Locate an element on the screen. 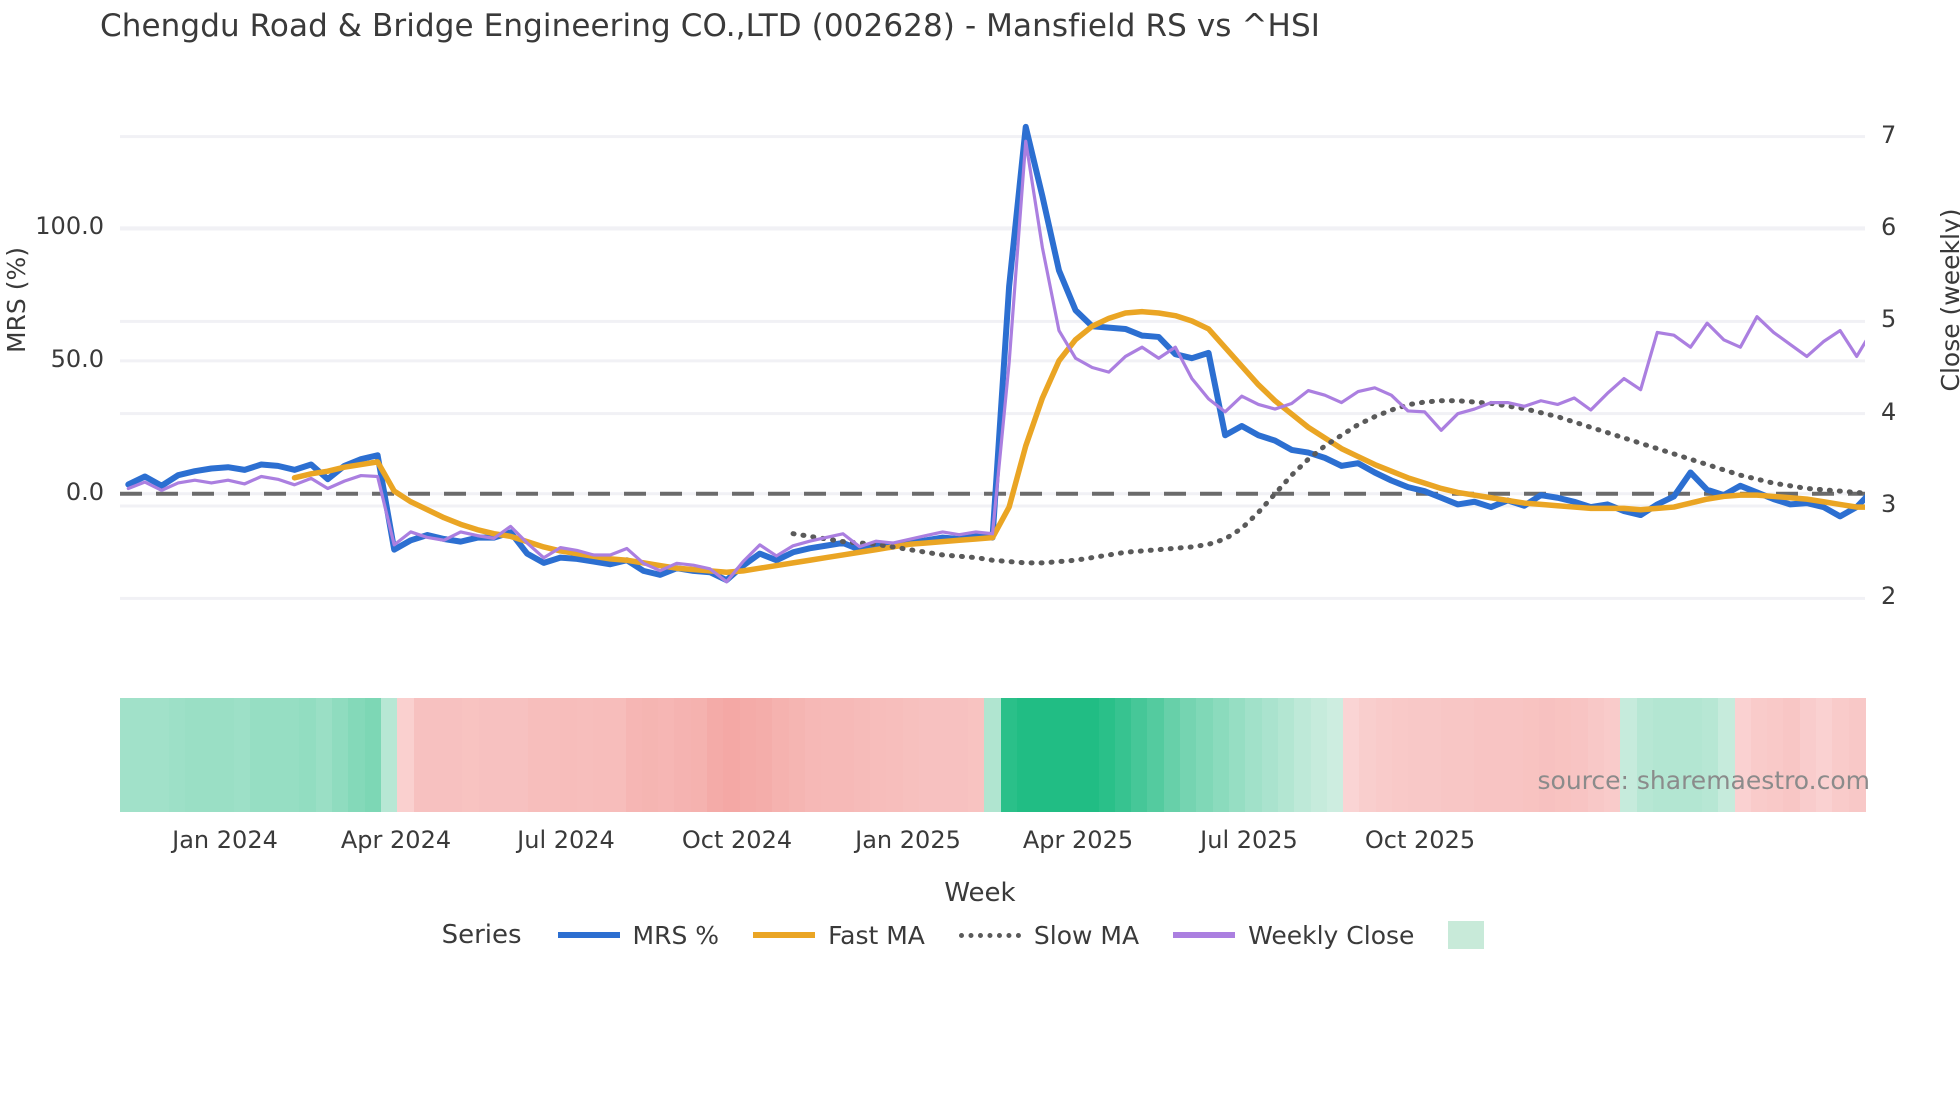 Image resolution: width=1960 pixels, height=1102 pixels. x-axis-label: Week is located at coordinates (980, 893).